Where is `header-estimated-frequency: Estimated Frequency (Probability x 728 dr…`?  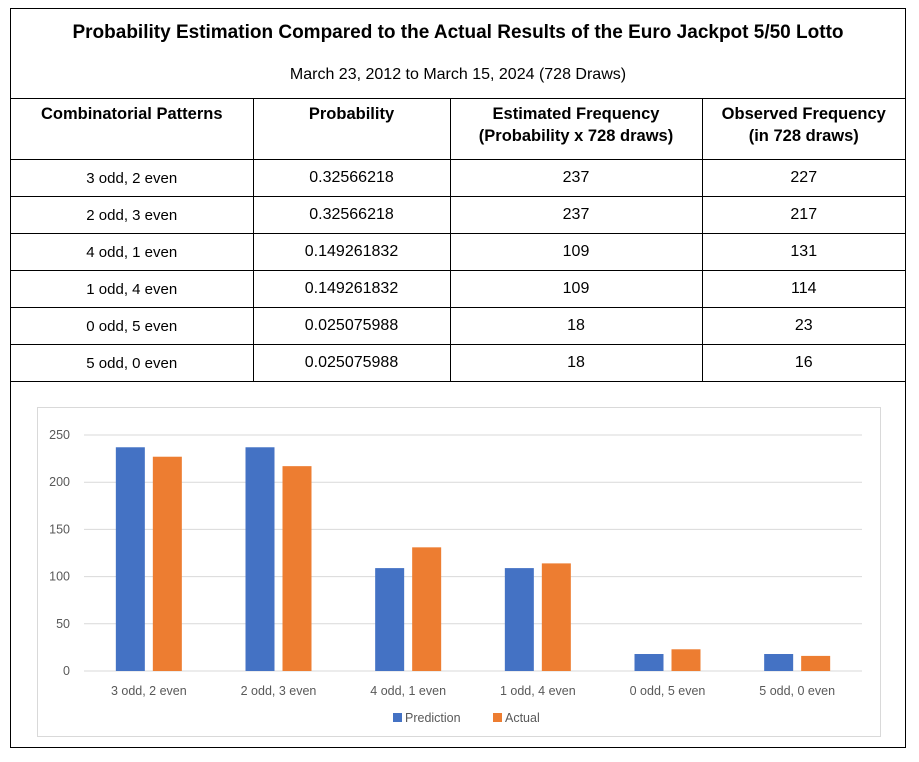
header-estimated-frequency: Estimated Frequency (Probability x 728 dr… is located at coordinates (576, 129).